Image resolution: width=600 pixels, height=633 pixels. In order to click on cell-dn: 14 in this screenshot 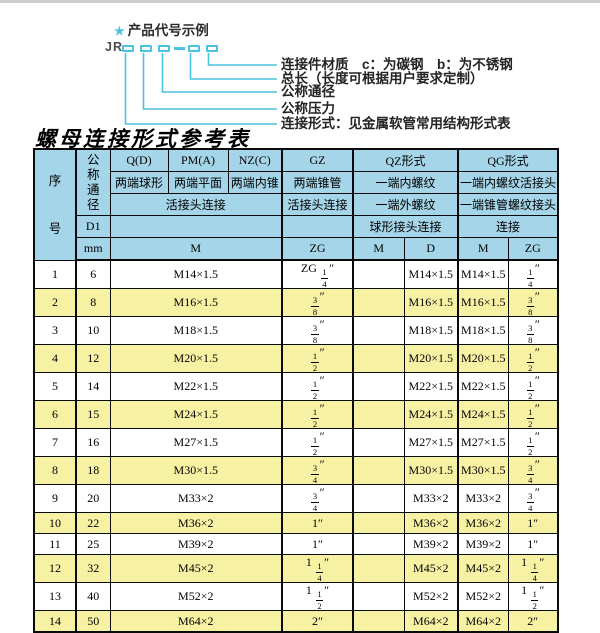, I will do `click(93, 386)`.